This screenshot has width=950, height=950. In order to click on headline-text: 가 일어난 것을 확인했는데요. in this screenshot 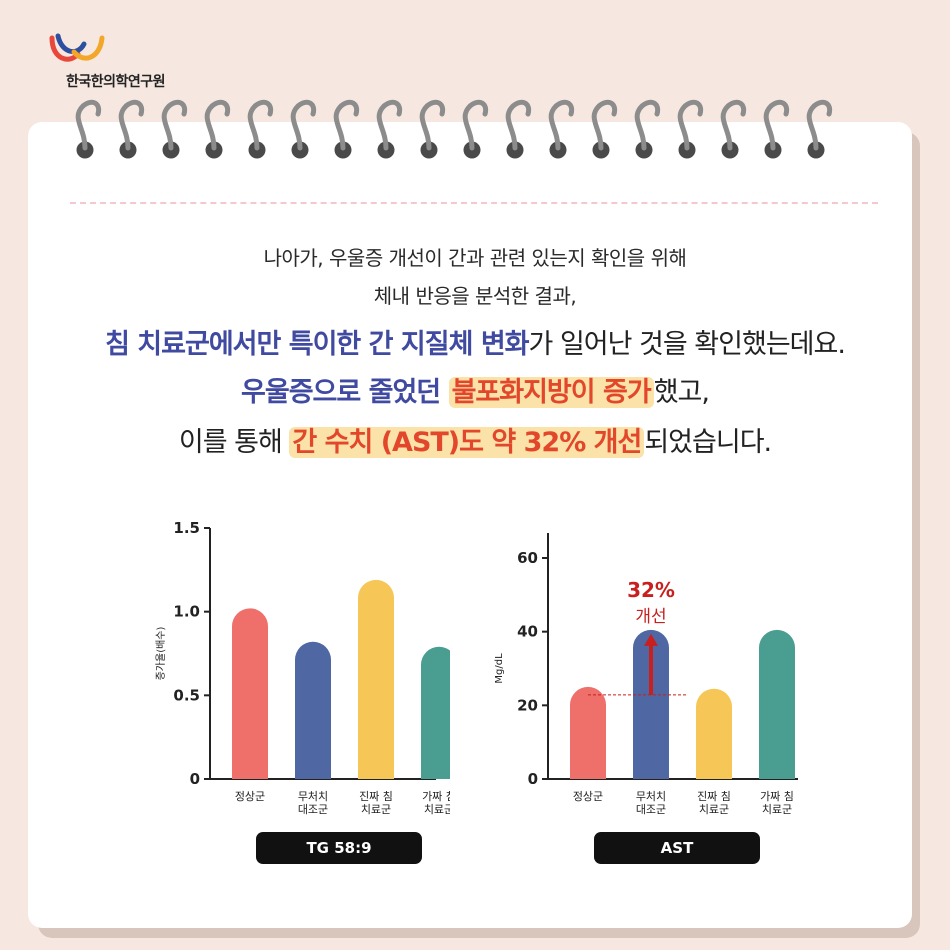, I will do `click(687, 344)`.